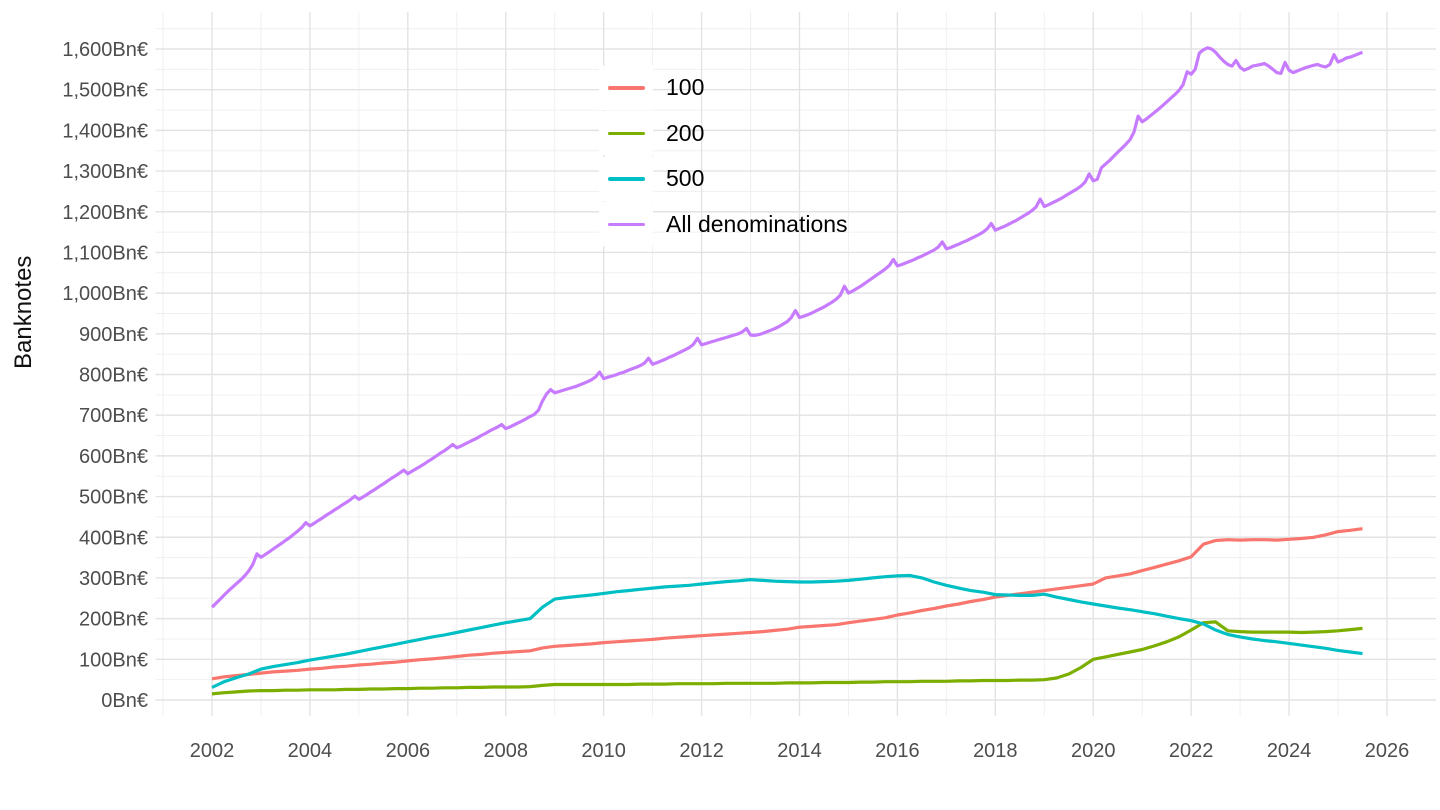 The width and height of the screenshot is (1440, 810). What do you see at coordinates (113, 416) in the screenshot?
I see `y-tick-label: 700Bn€` at bounding box center [113, 416].